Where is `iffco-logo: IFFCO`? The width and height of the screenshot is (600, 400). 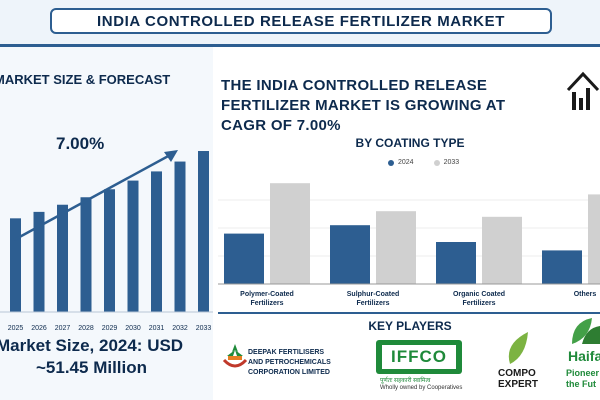
iffco-logo: IFFCO is located at coordinates (419, 357).